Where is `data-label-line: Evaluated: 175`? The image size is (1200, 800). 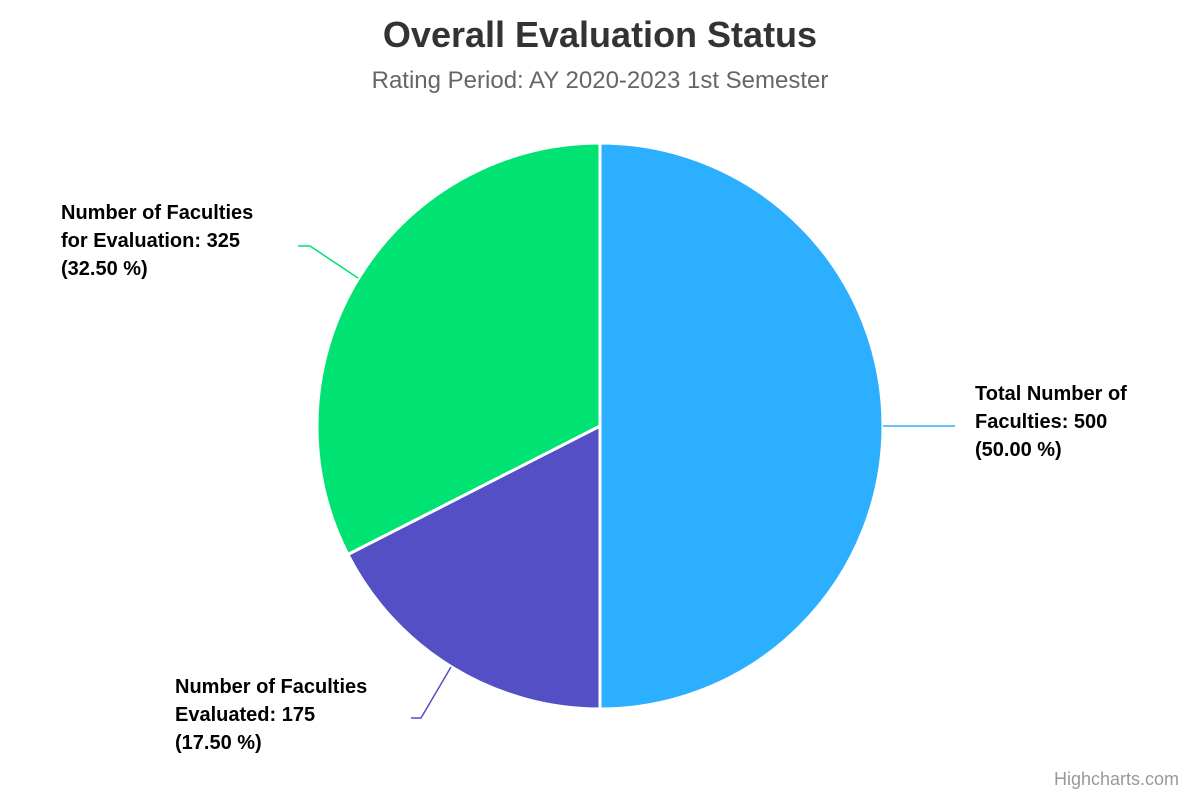 data-label-line: Evaluated: 175 is located at coordinates (245, 715).